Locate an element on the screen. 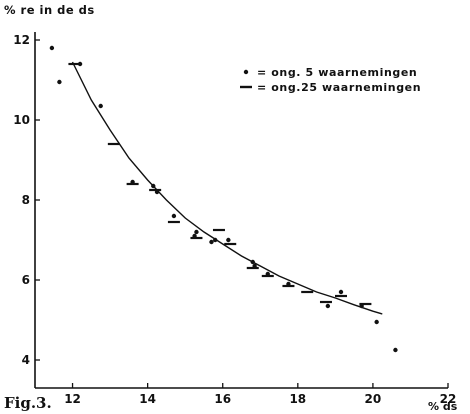 The height and width of the screenshot is (414, 470). x-tick-label: 14 is located at coordinates (147, 399).